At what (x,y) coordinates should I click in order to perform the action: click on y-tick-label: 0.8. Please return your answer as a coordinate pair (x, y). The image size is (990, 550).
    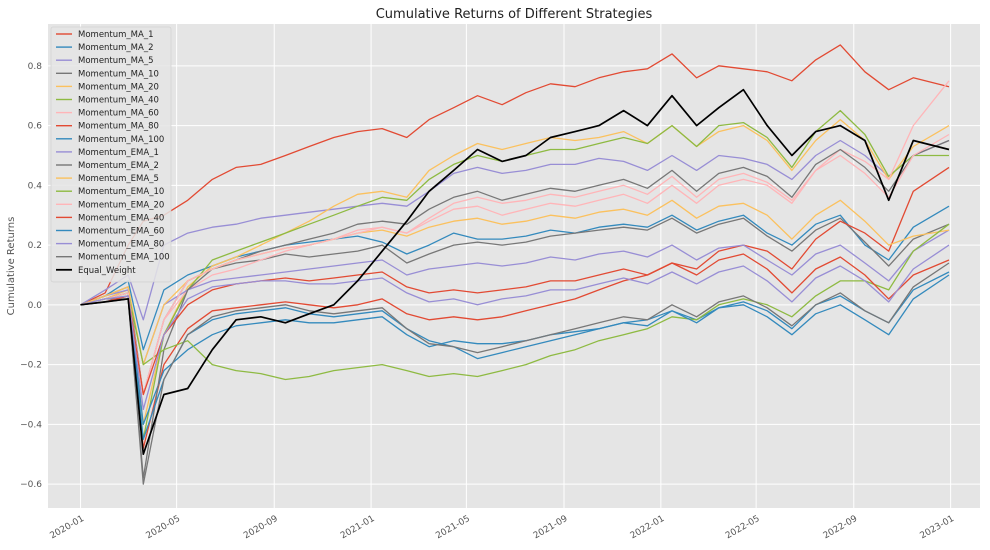
    Looking at the image, I should click on (35, 67).